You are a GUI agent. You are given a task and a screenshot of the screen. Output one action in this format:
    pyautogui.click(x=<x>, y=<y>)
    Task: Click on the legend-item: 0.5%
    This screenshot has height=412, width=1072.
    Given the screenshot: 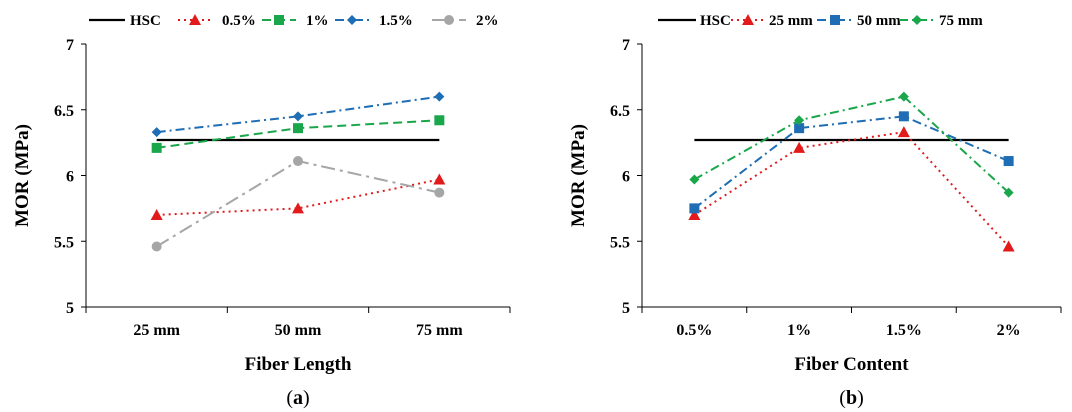 What is the action you would take?
    pyautogui.click(x=217, y=21)
    